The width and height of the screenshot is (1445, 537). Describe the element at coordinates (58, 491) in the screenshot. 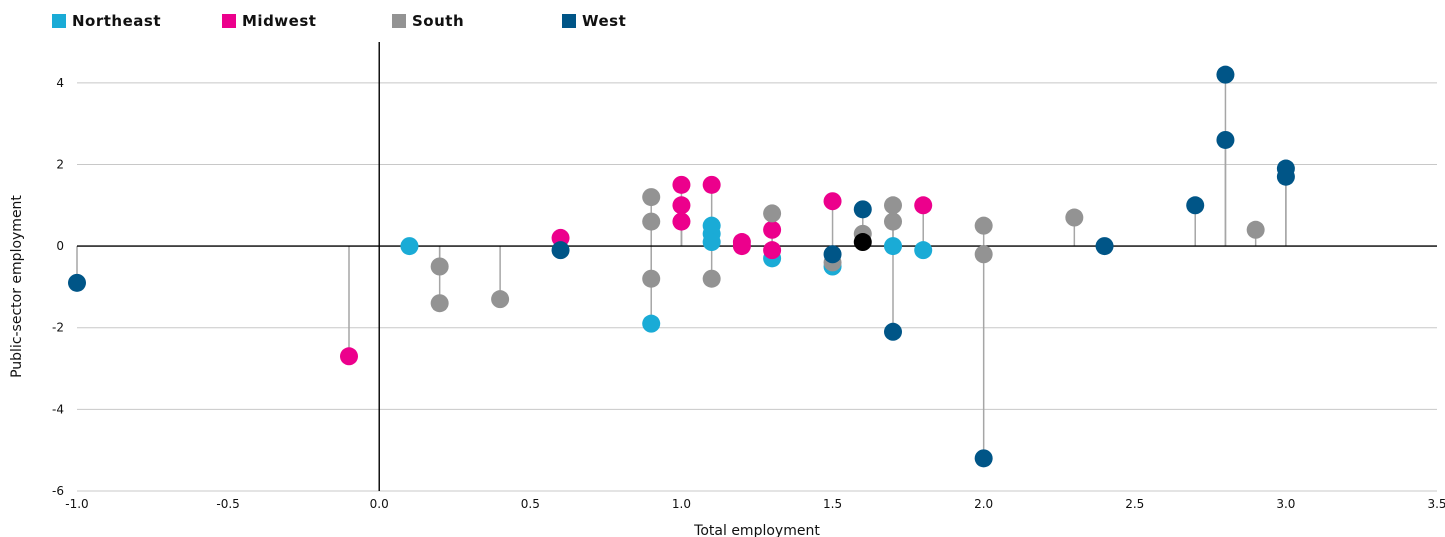

I see `y-tick-label: -6` at that location.